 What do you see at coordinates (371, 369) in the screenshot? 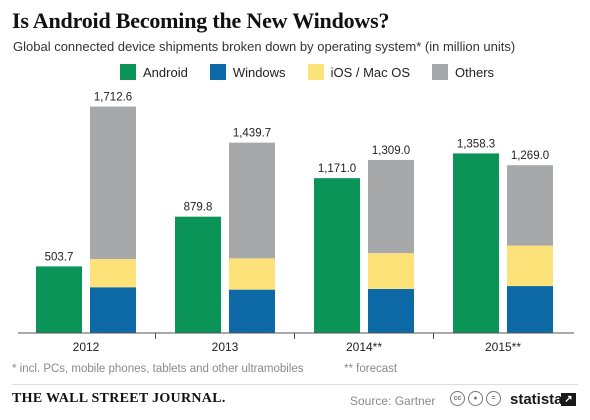
I see `footnote-forecast: ** forecast` at bounding box center [371, 369].